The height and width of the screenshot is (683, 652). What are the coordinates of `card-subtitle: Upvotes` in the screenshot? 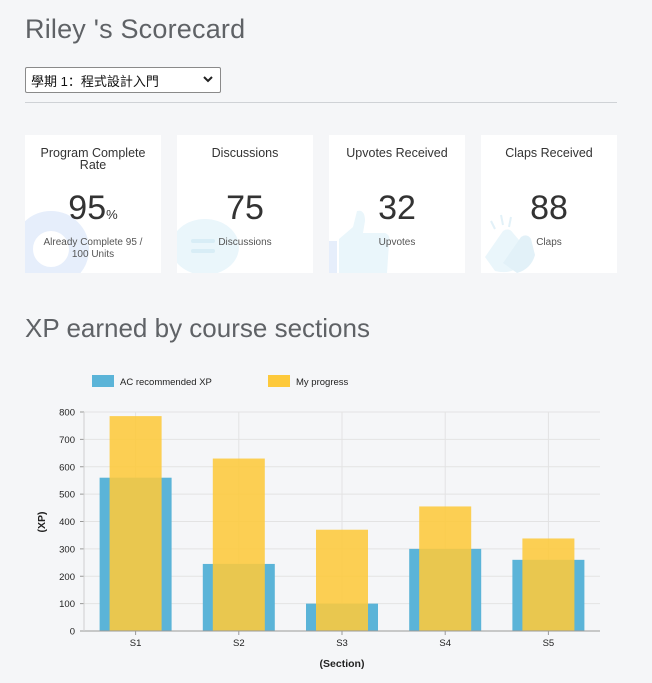 It's located at (397, 242).